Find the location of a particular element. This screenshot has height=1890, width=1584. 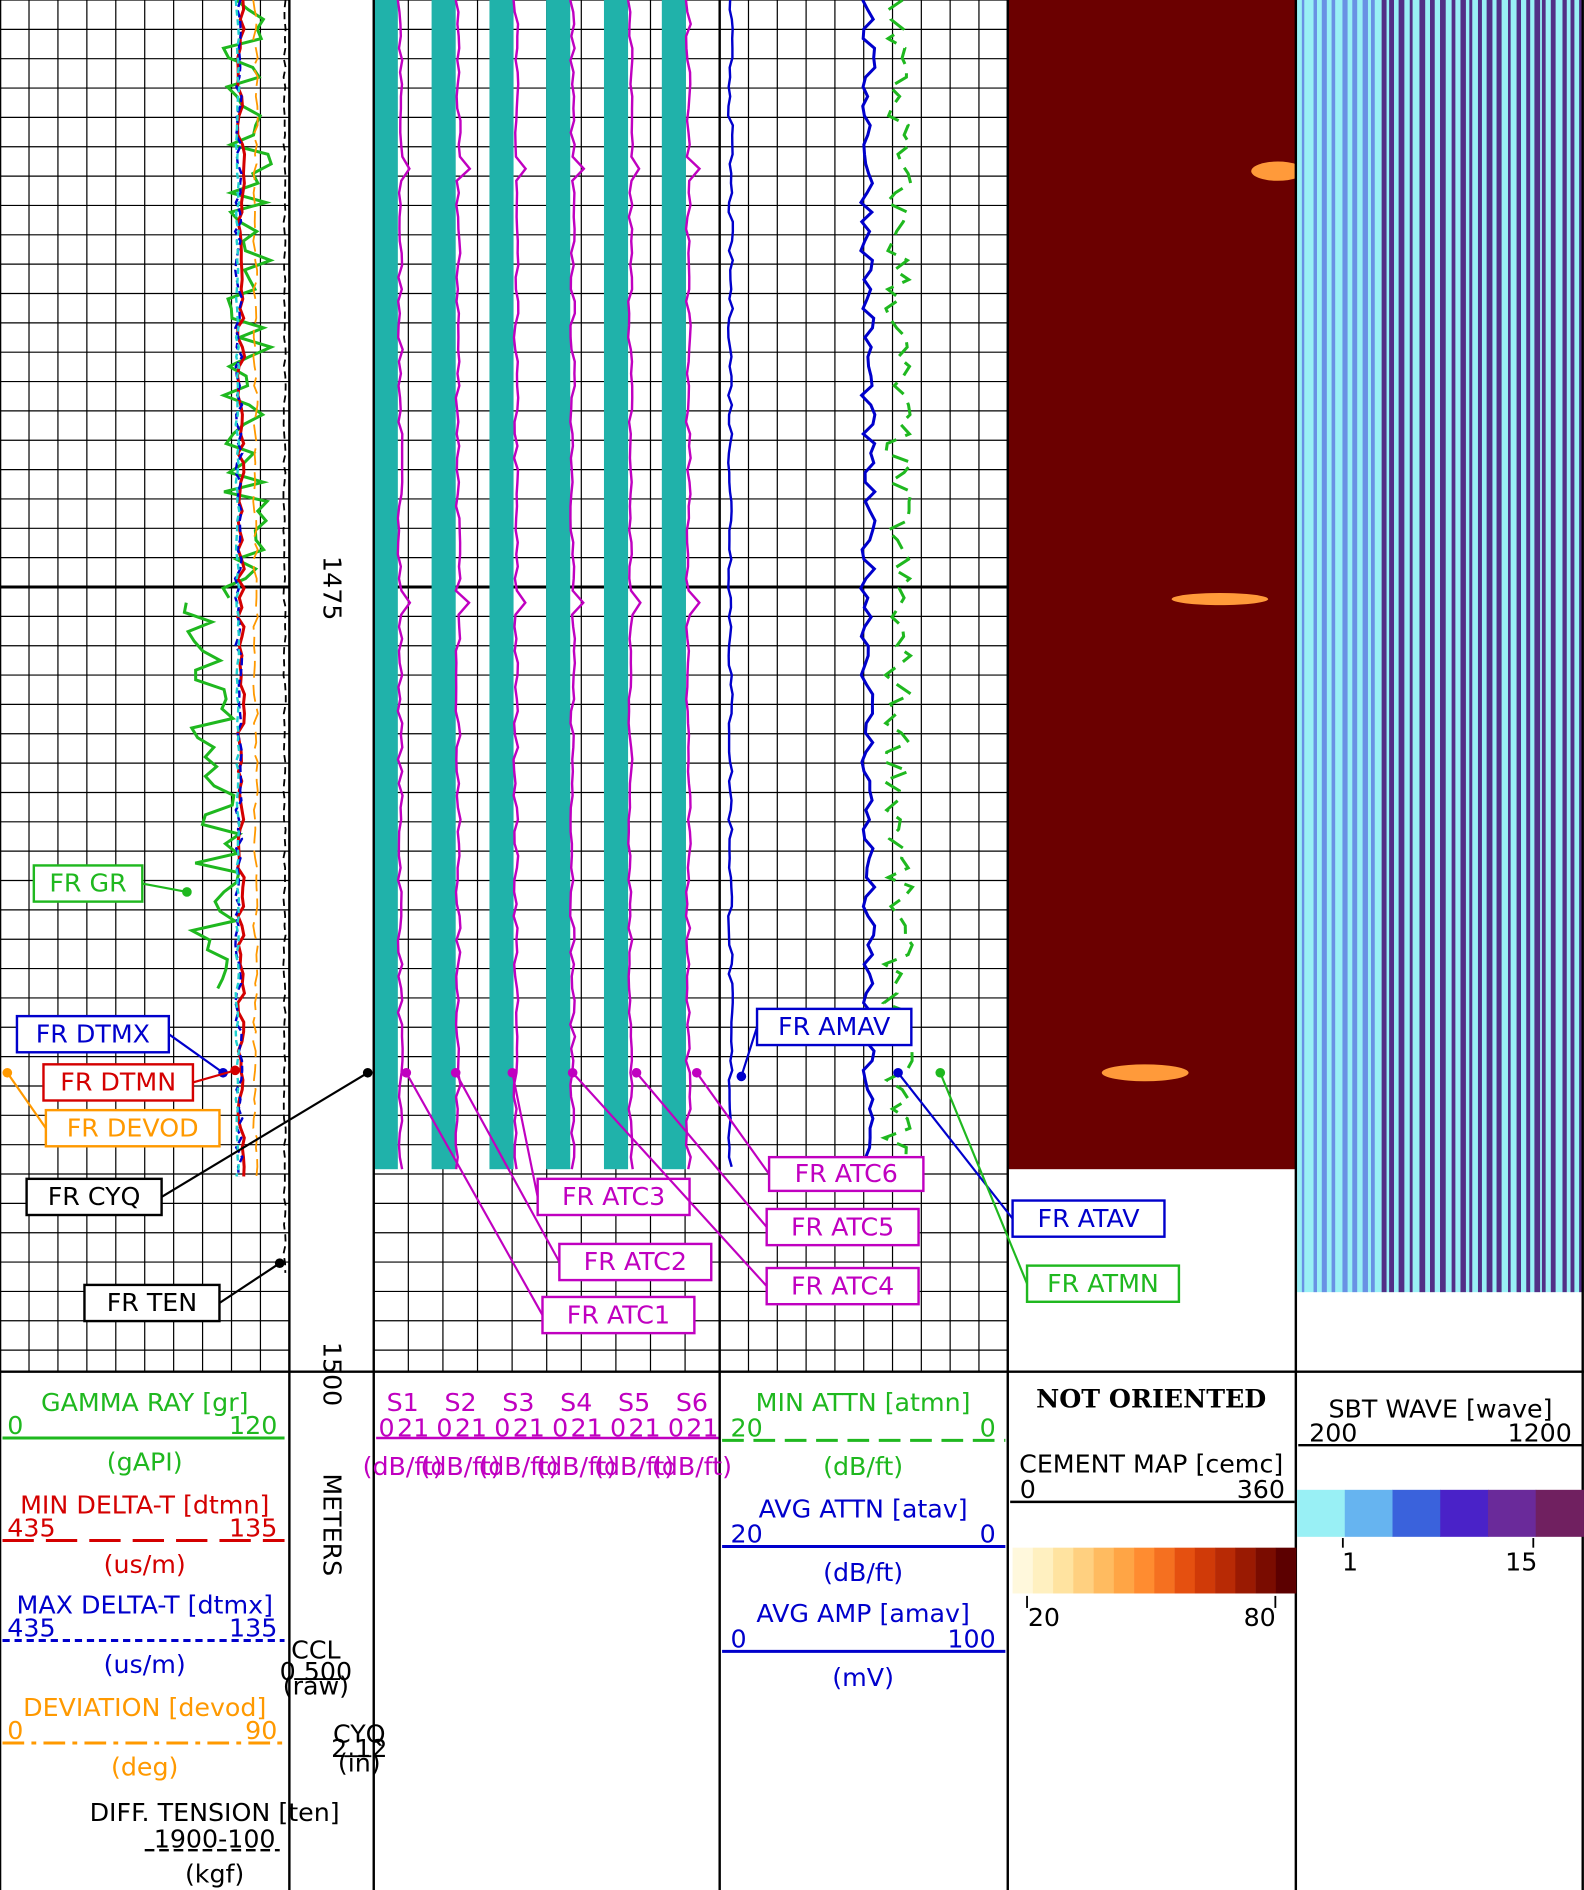

label: 1200 is located at coordinates (1539, 1432).